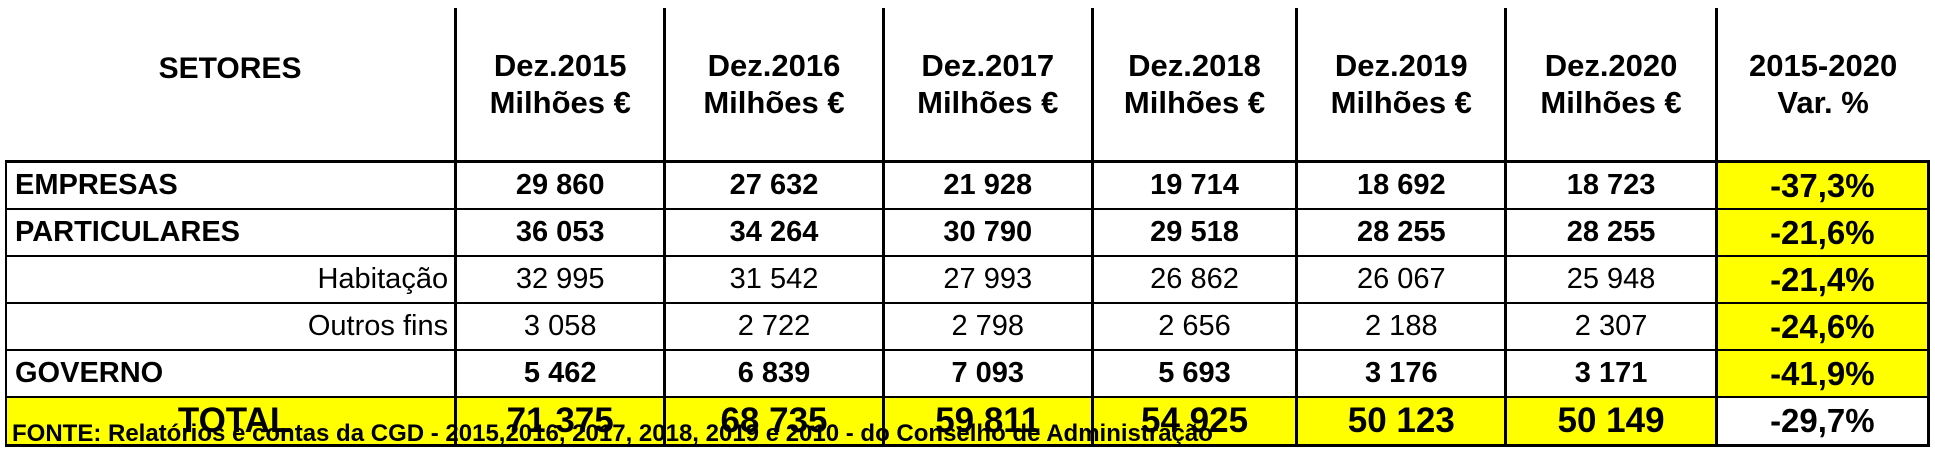  What do you see at coordinates (231, 421) in the screenshot?
I see `row-label: TOTAL` at bounding box center [231, 421].